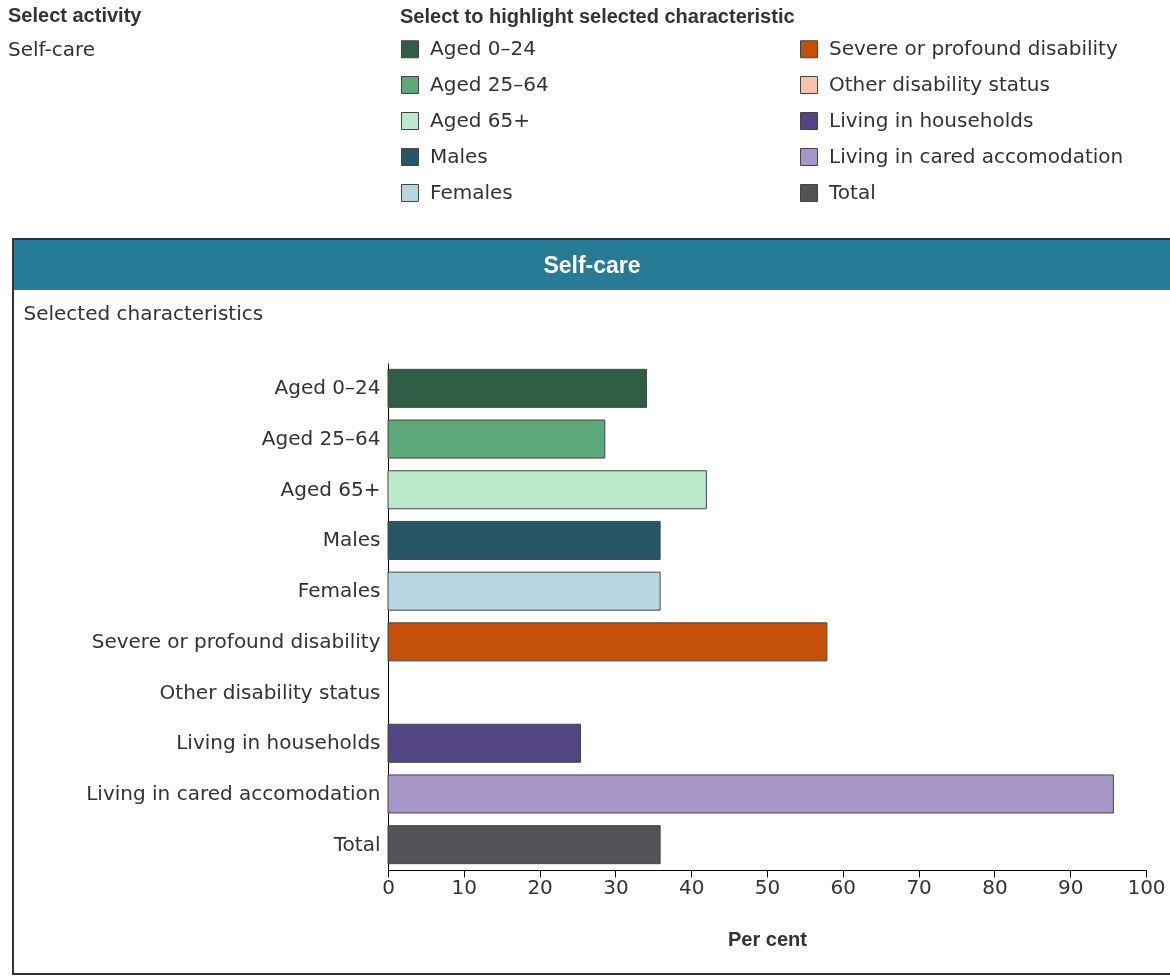  I want to click on y-tick-label: Aged 25–64, so click(321, 438).